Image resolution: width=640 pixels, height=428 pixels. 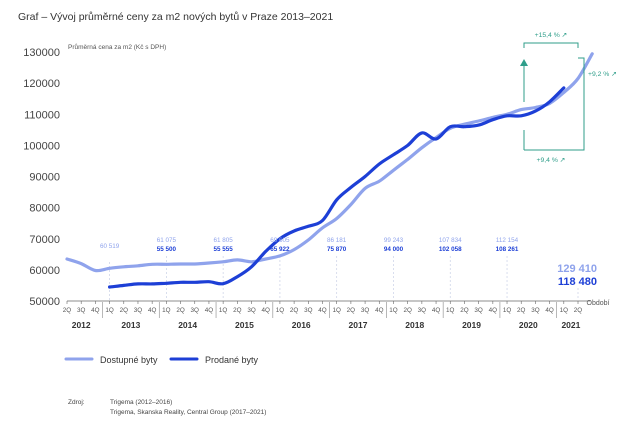 I want to click on top-change-bracket, so click(x=551, y=45).